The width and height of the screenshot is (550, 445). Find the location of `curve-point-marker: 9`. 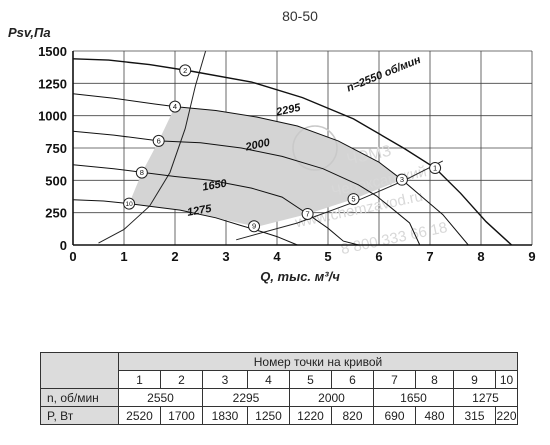

curve-point-marker: 9 is located at coordinates (254, 226).